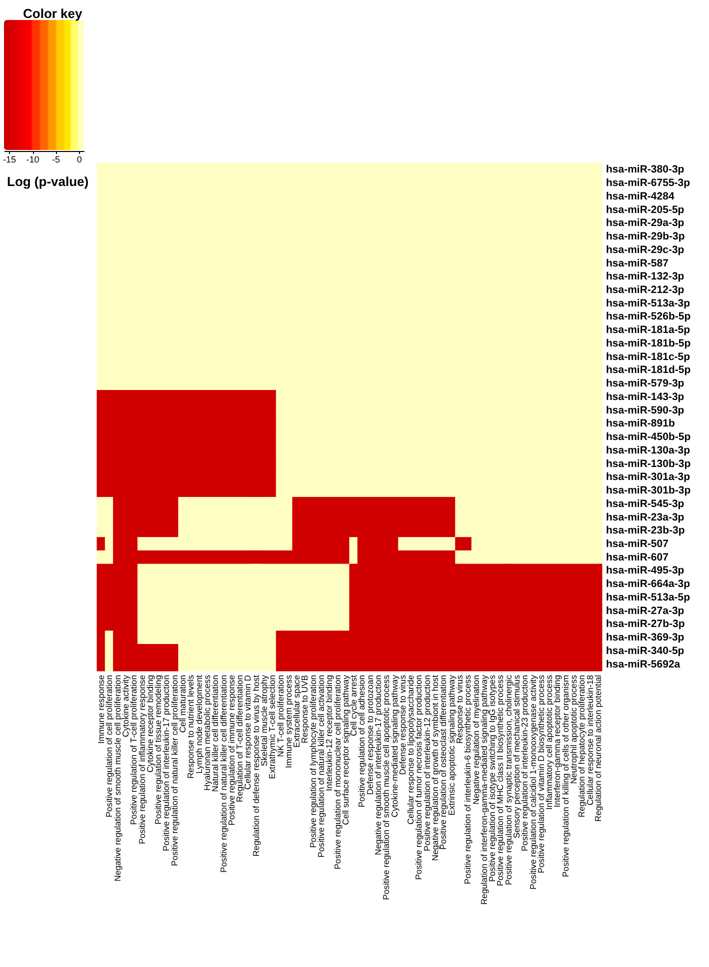  What do you see at coordinates (645, 517) in the screenshot?
I see `y-tick-label: hsa-miR-23a-3p` at bounding box center [645, 517].